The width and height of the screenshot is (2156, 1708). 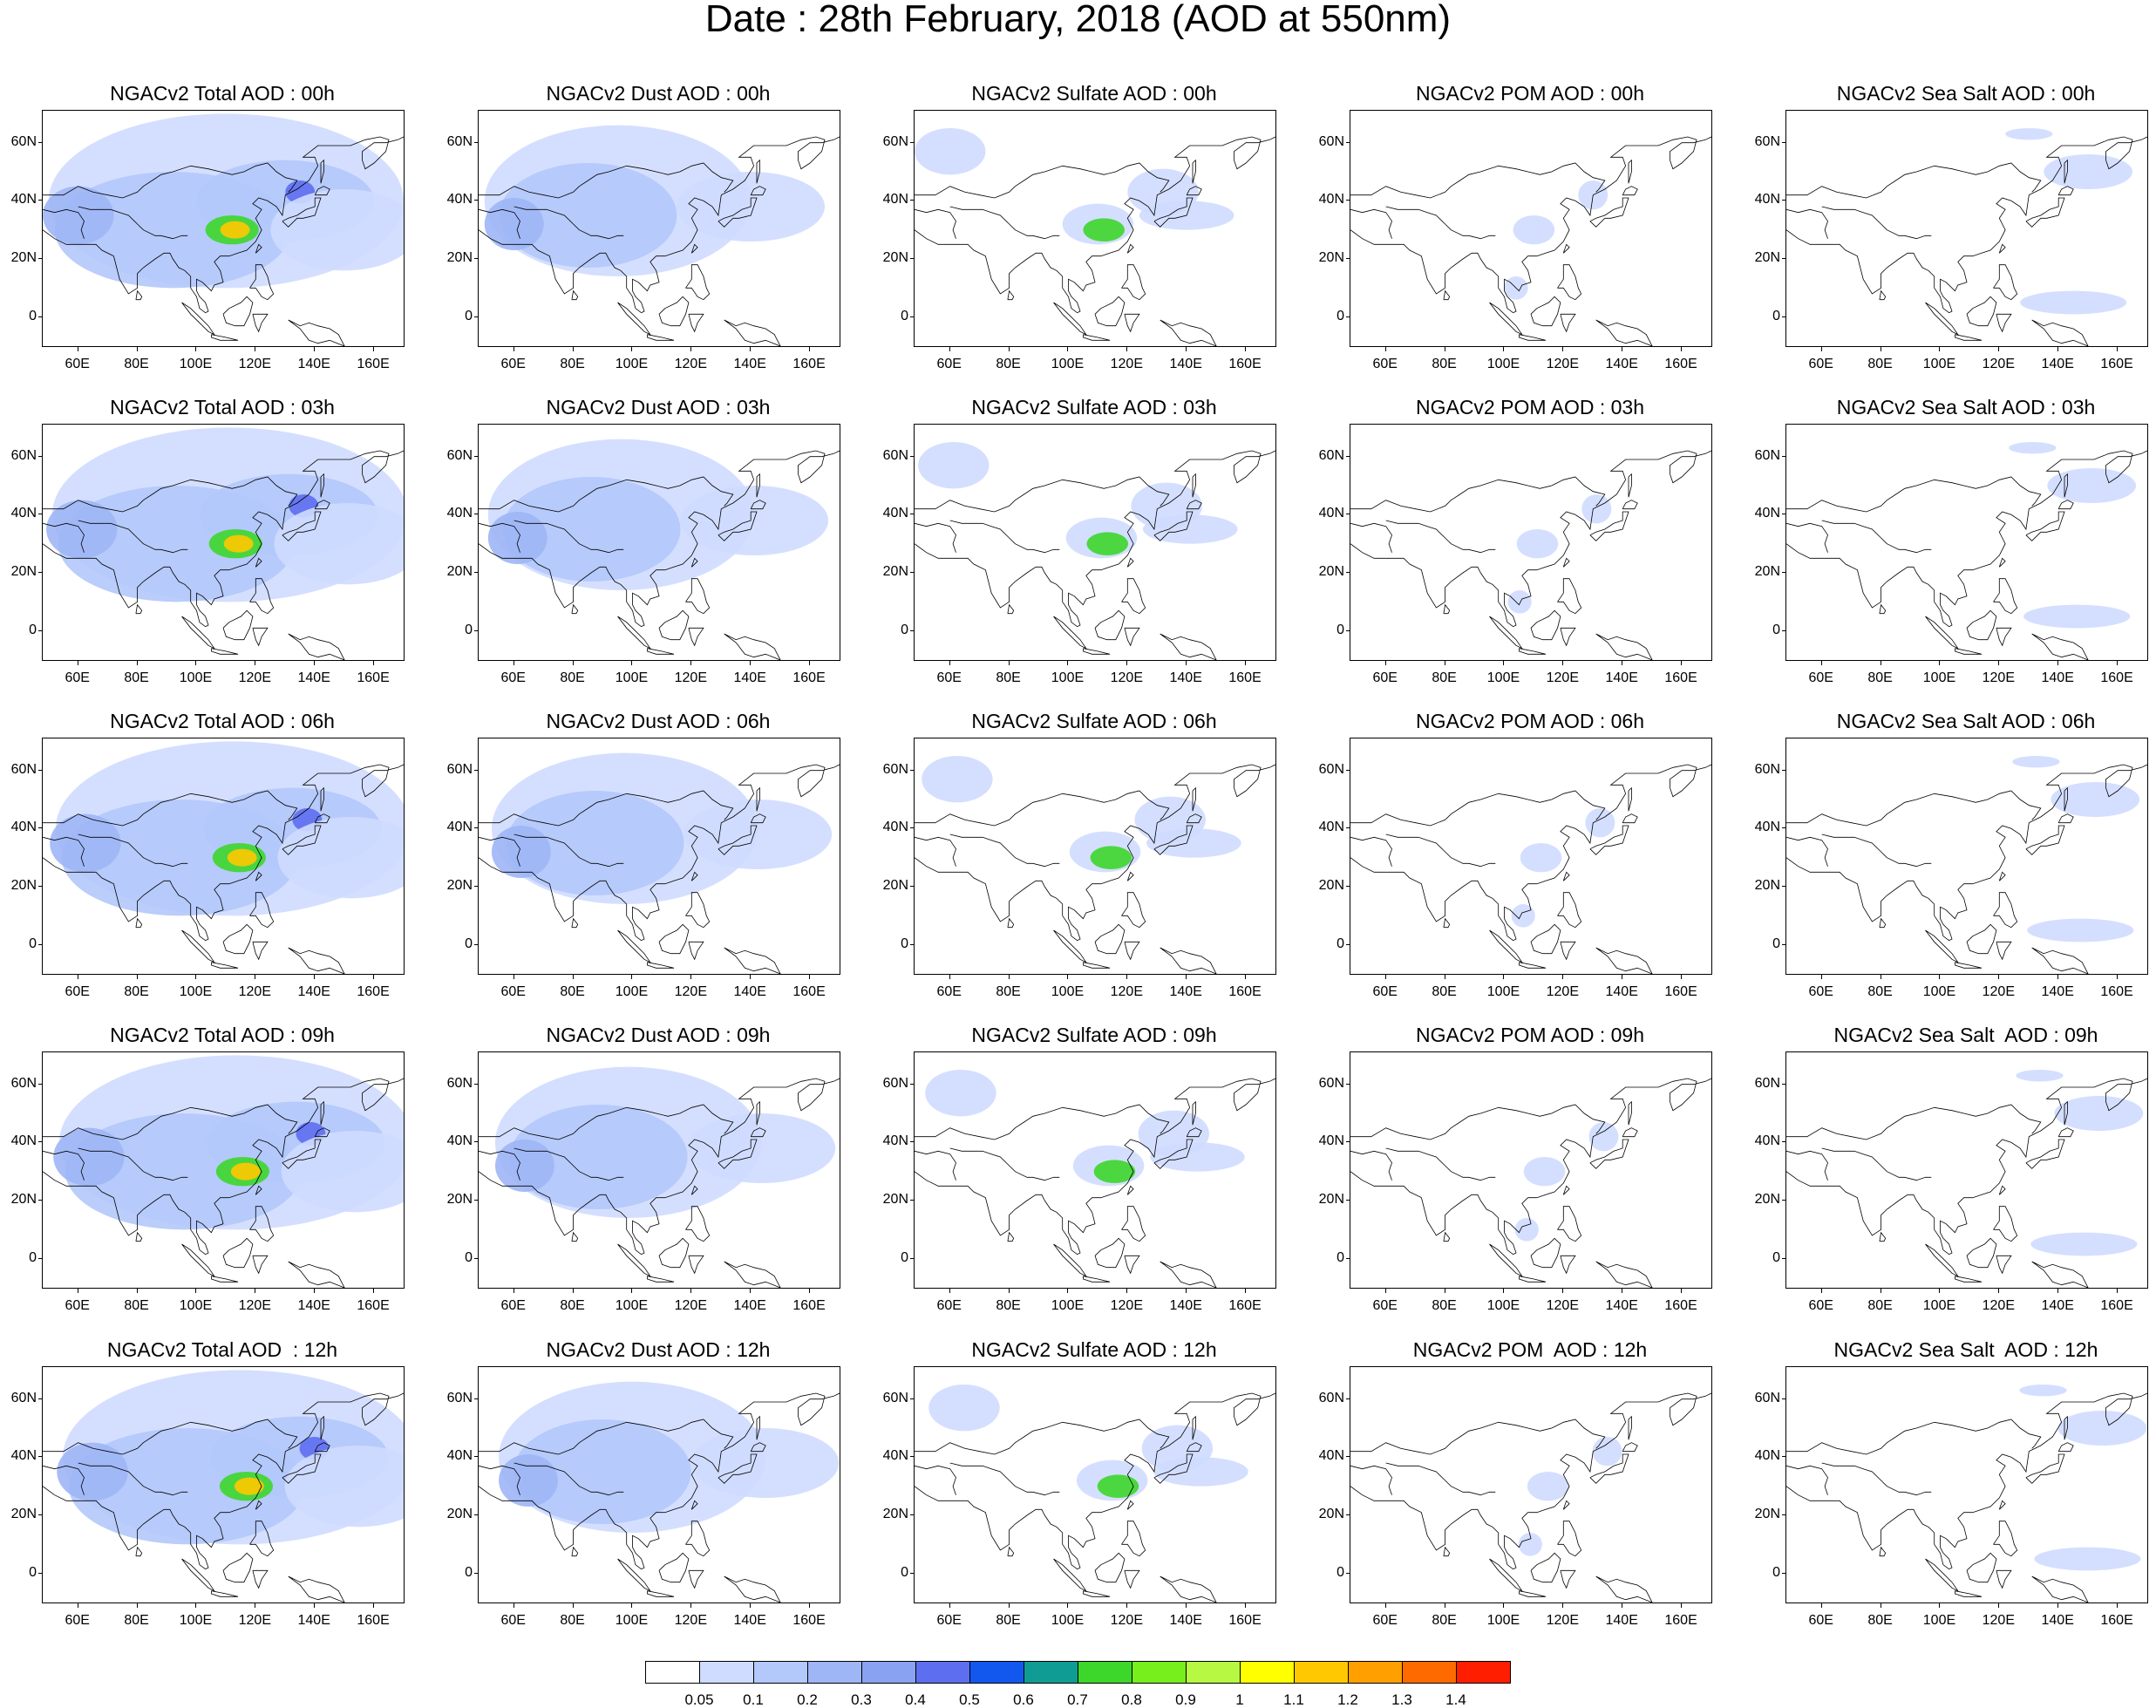 I want to click on lon-tick-label: 60E, so click(x=513, y=677).